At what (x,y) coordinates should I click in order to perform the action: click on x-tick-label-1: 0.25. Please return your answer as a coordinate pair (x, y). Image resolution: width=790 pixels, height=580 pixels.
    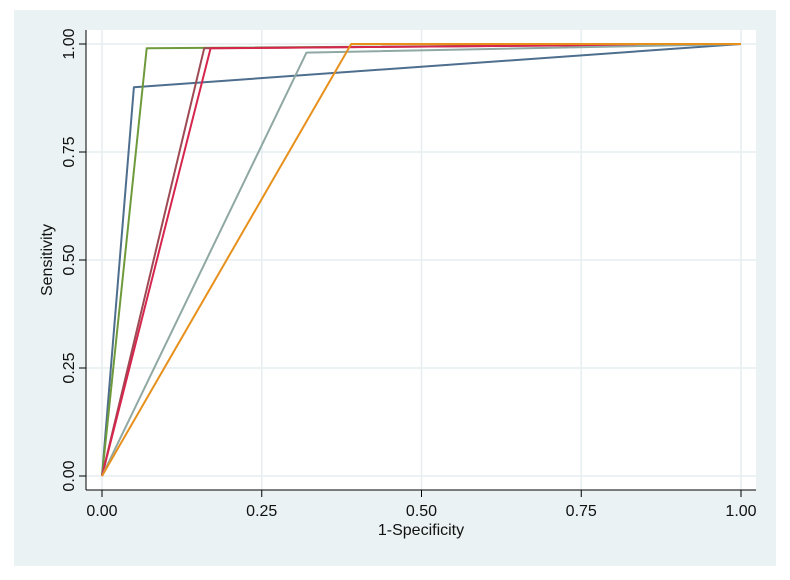
    Looking at the image, I should click on (261, 511).